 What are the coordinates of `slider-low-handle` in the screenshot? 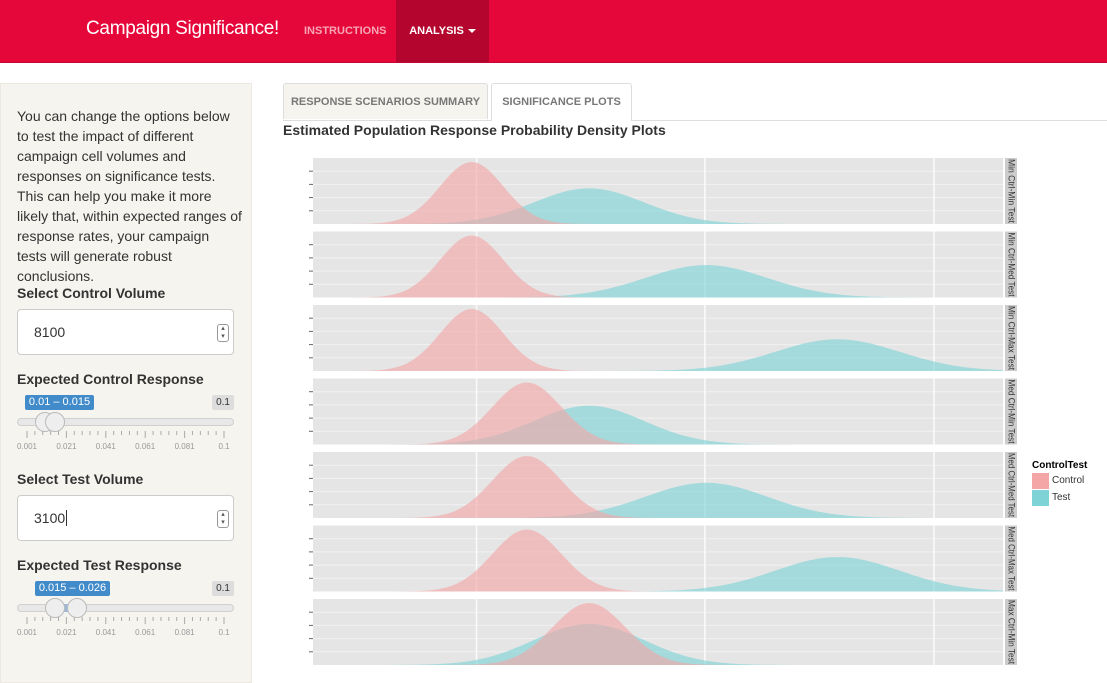 It's located at (54, 608).